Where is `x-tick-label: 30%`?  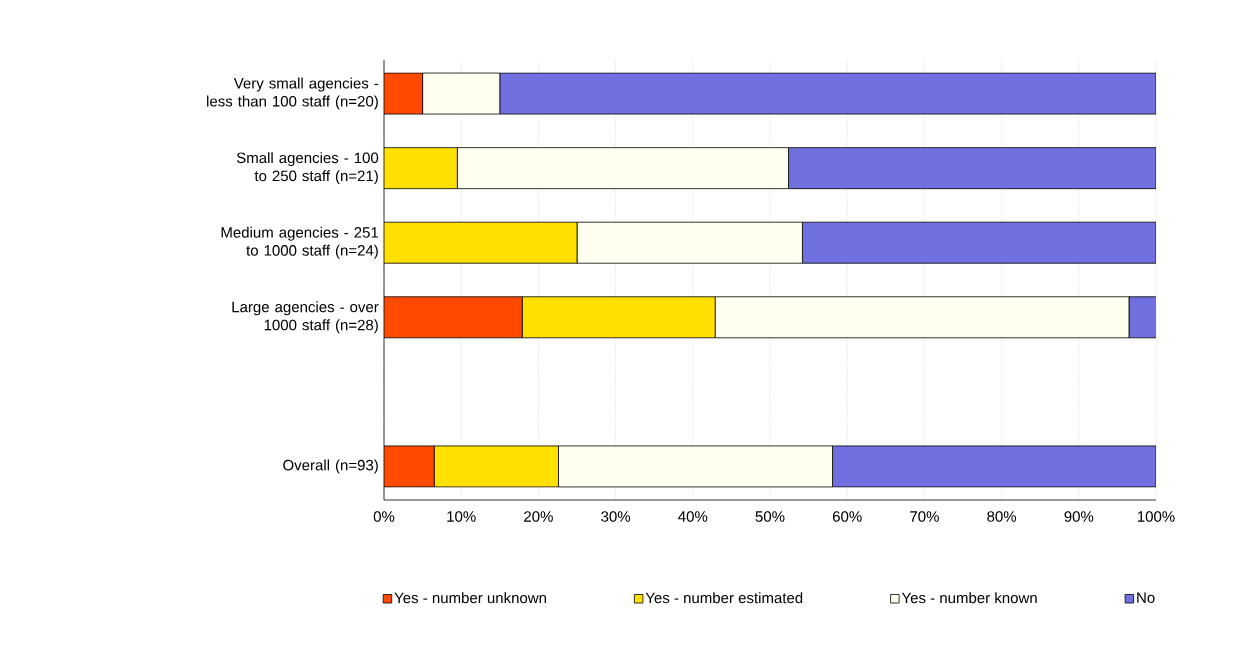 x-tick-label: 30% is located at coordinates (616, 516).